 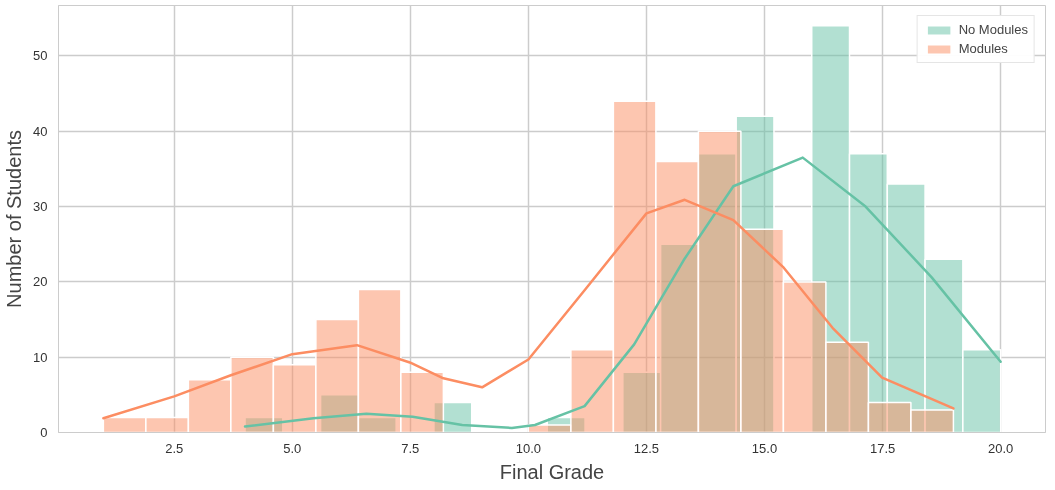 What do you see at coordinates (40, 282) in the screenshot?
I see `y-tick-label: 20` at bounding box center [40, 282].